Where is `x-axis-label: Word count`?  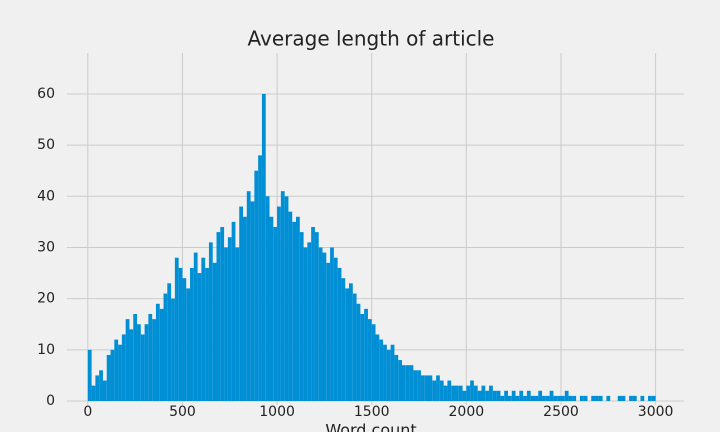
x-axis-label: Word count is located at coordinates (370, 426).